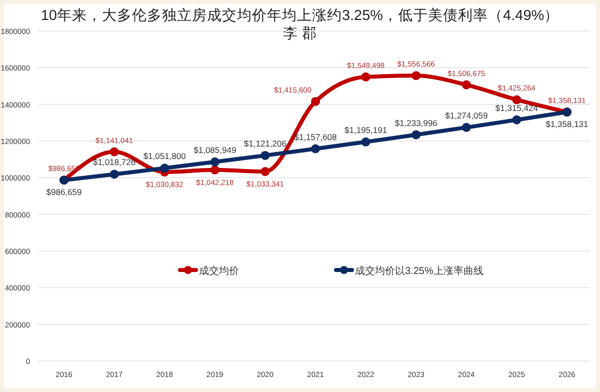 Image resolution: width=600 pixels, height=392 pixels. I want to click on data-label: $986,659, so click(64, 192).